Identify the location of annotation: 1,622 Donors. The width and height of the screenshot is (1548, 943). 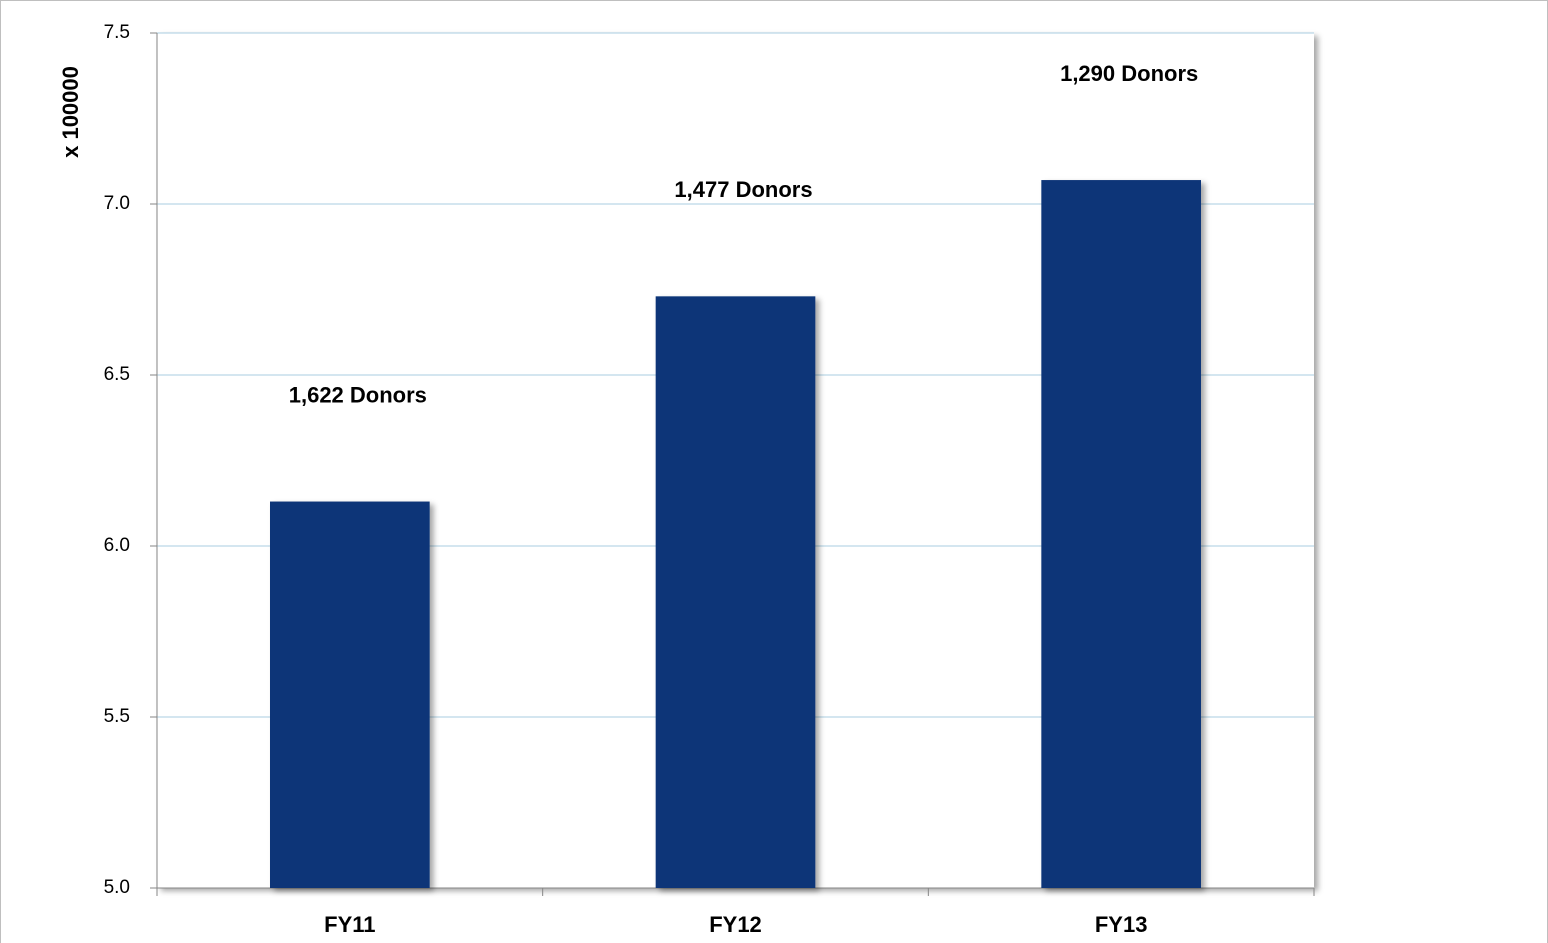
(358, 394).